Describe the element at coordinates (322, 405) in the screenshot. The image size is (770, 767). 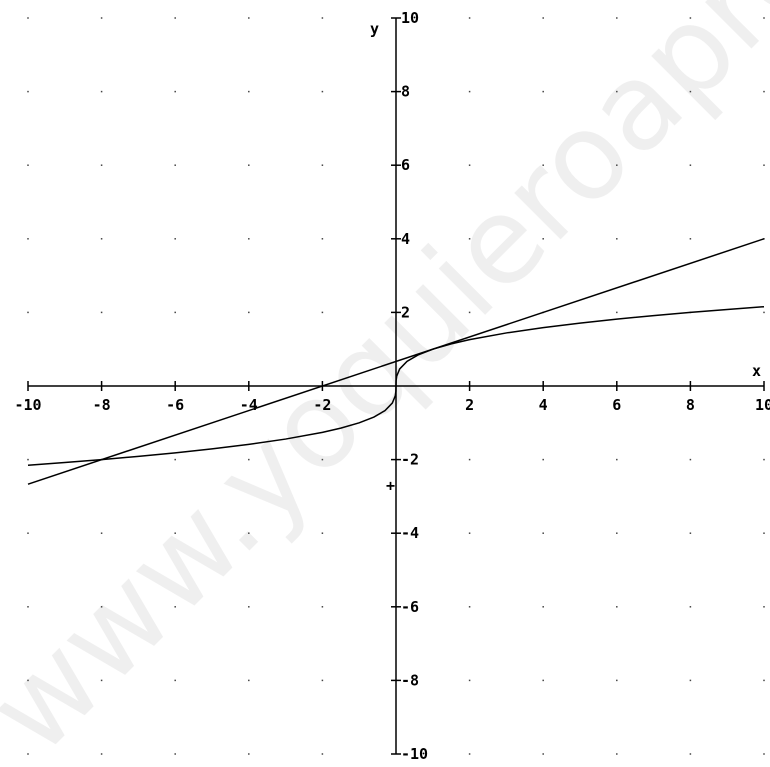
I see `x-tick-label: -2` at that location.